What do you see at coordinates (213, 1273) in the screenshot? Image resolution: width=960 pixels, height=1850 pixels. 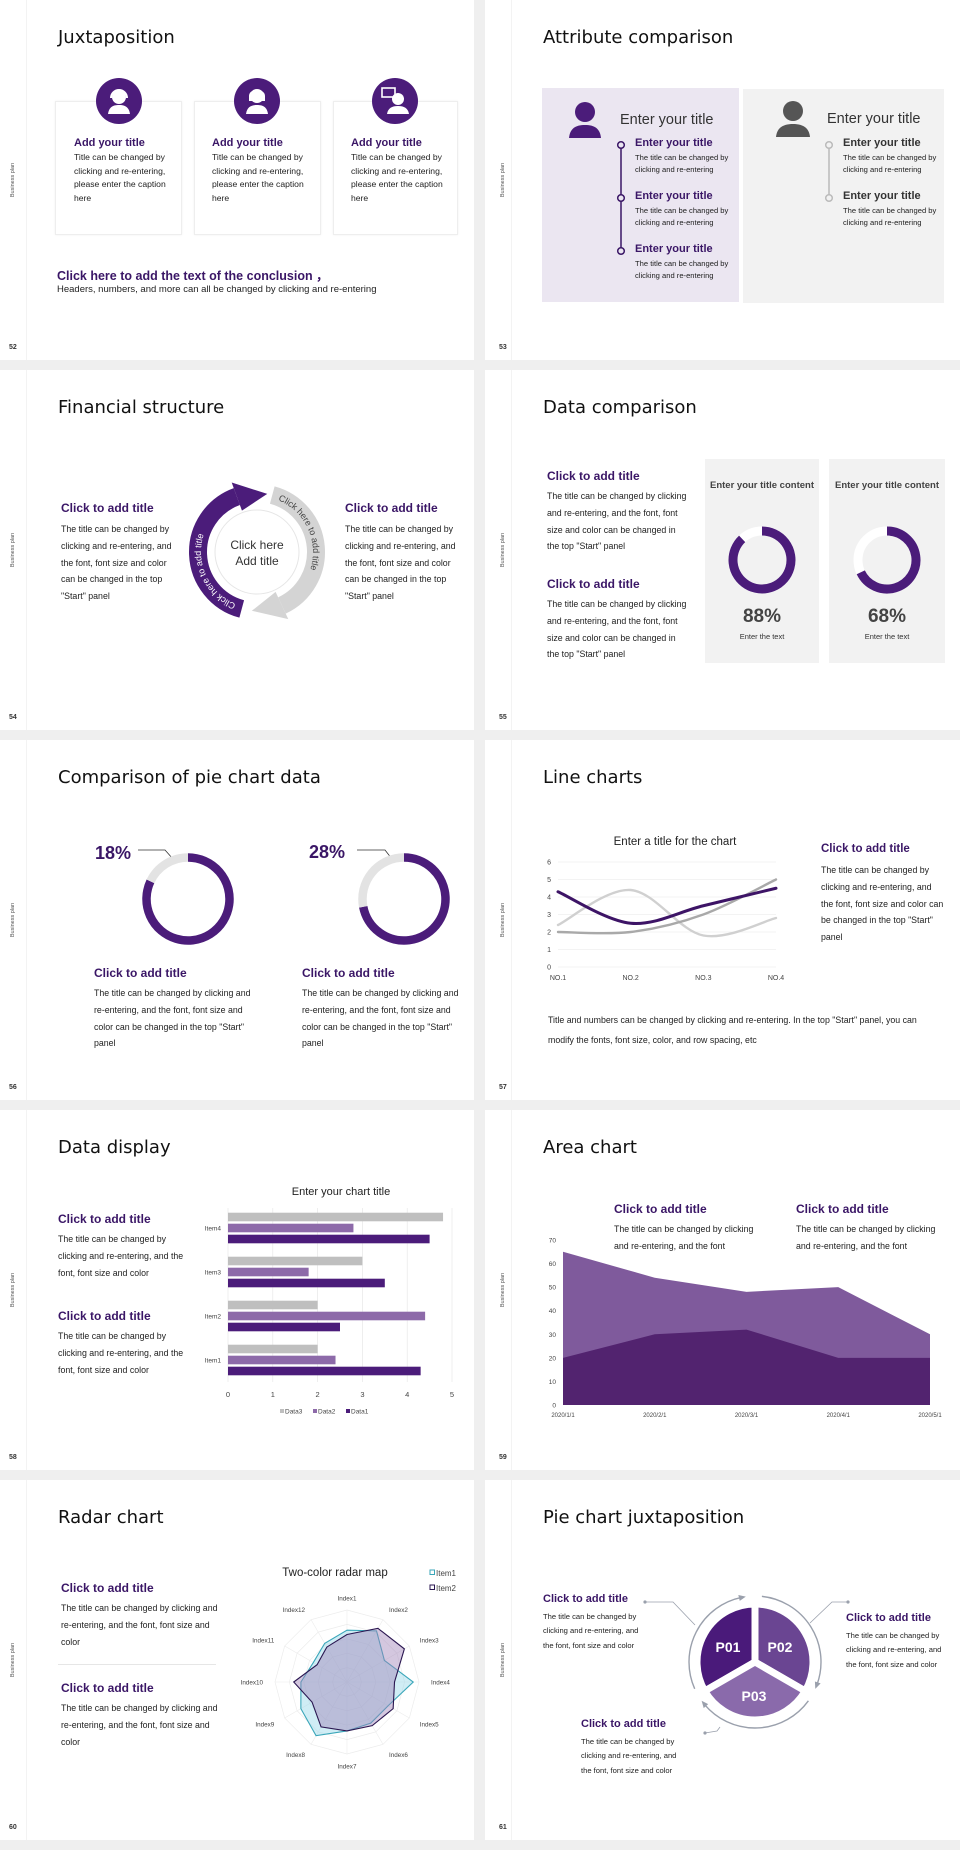 I see `category-label: Item3` at bounding box center [213, 1273].